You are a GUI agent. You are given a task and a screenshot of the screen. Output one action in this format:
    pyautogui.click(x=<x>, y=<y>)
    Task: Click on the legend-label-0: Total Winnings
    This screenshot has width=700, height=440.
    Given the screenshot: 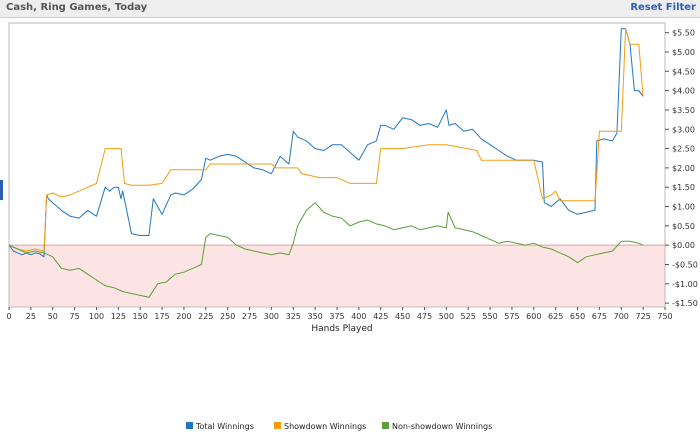 What is the action you would take?
    pyautogui.click(x=224, y=426)
    